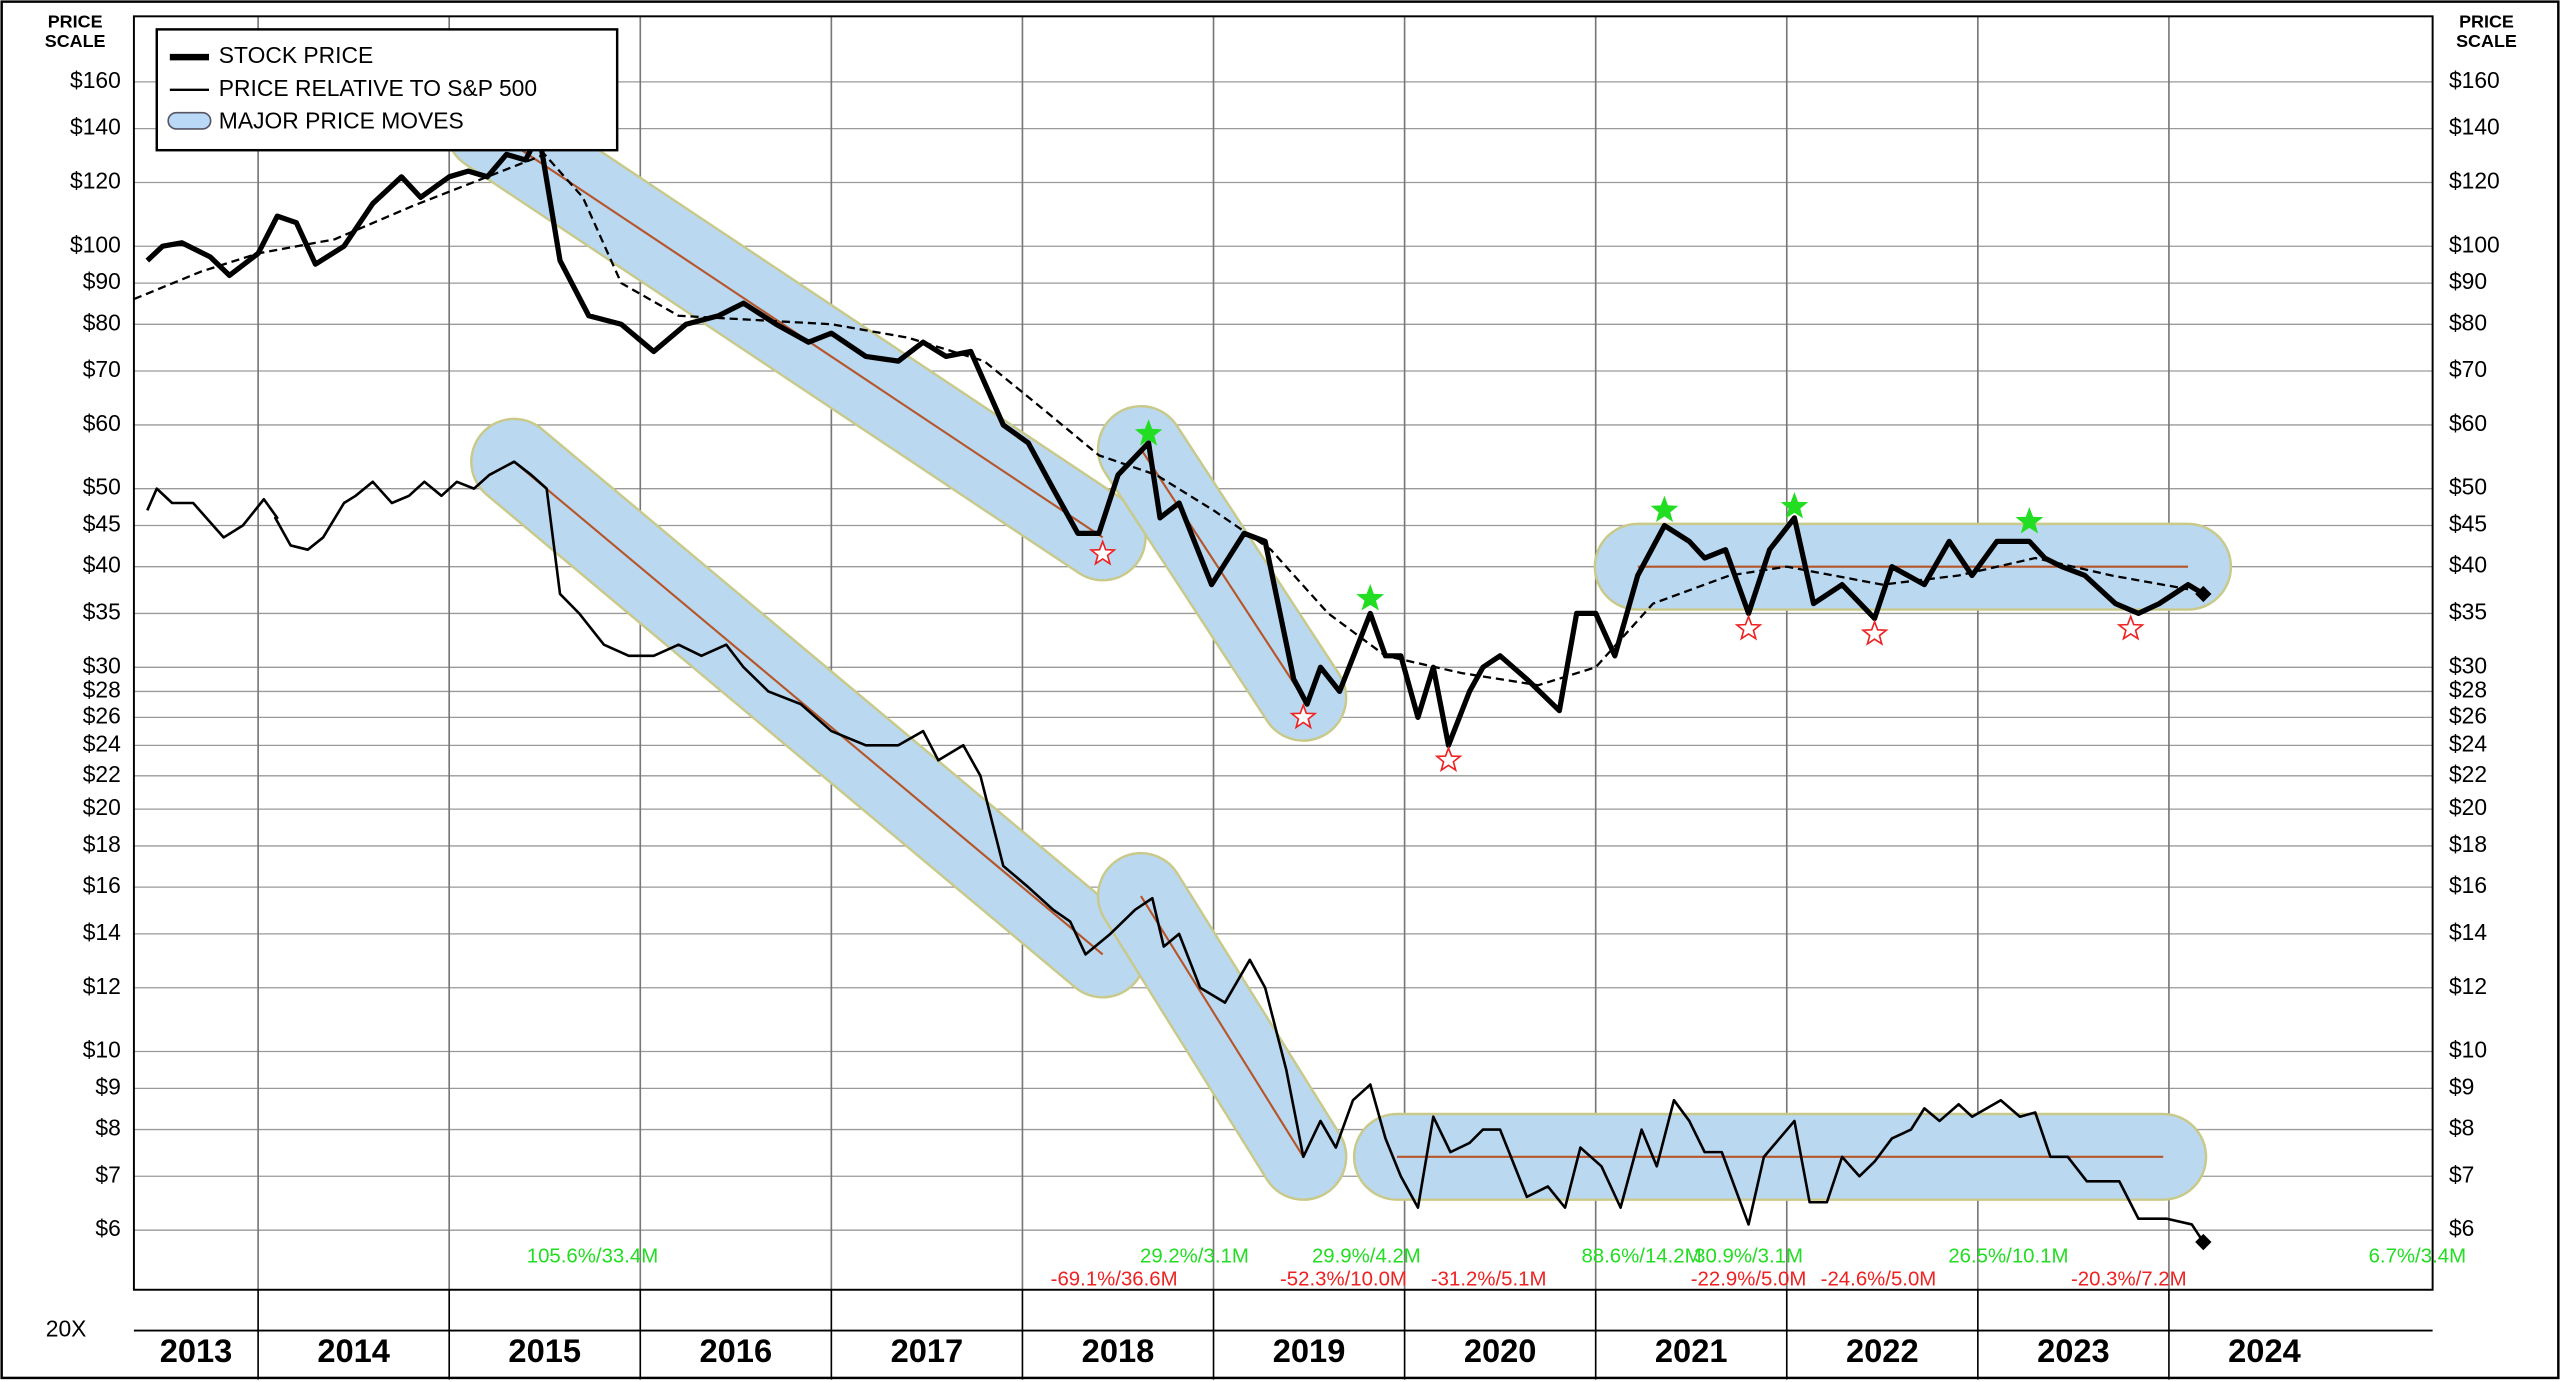 The image size is (2560, 1382). What do you see at coordinates (102, 932) in the screenshot?
I see `y-tick-label: $14` at bounding box center [102, 932].